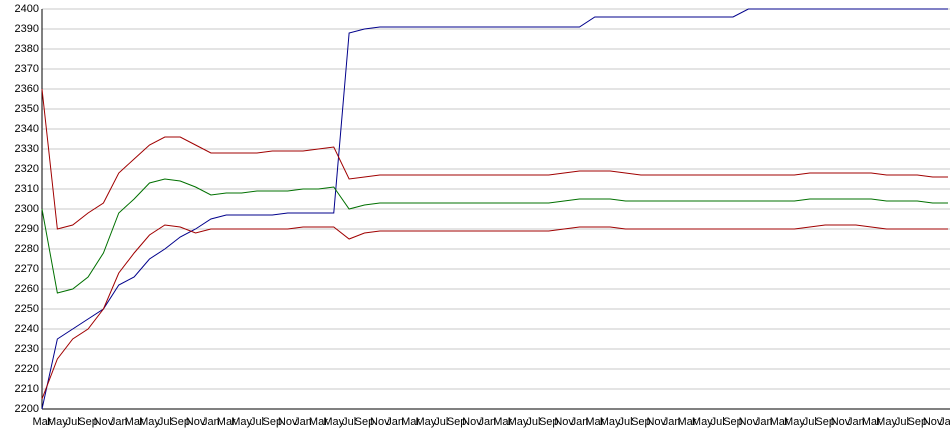 This screenshot has width=950, height=435. I want to click on y-tick-label: 2200, so click(27, 409).